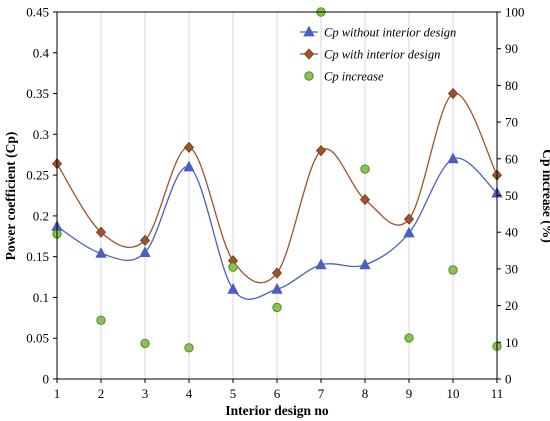 The height and width of the screenshot is (421, 550). I want to click on y-tick-label: 0.45, so click(37, 12).